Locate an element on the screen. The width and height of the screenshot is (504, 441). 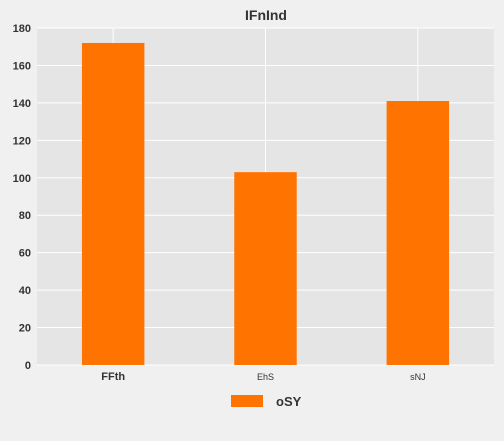
x-tick-label: sNJ is located at coordinates (418, 377).